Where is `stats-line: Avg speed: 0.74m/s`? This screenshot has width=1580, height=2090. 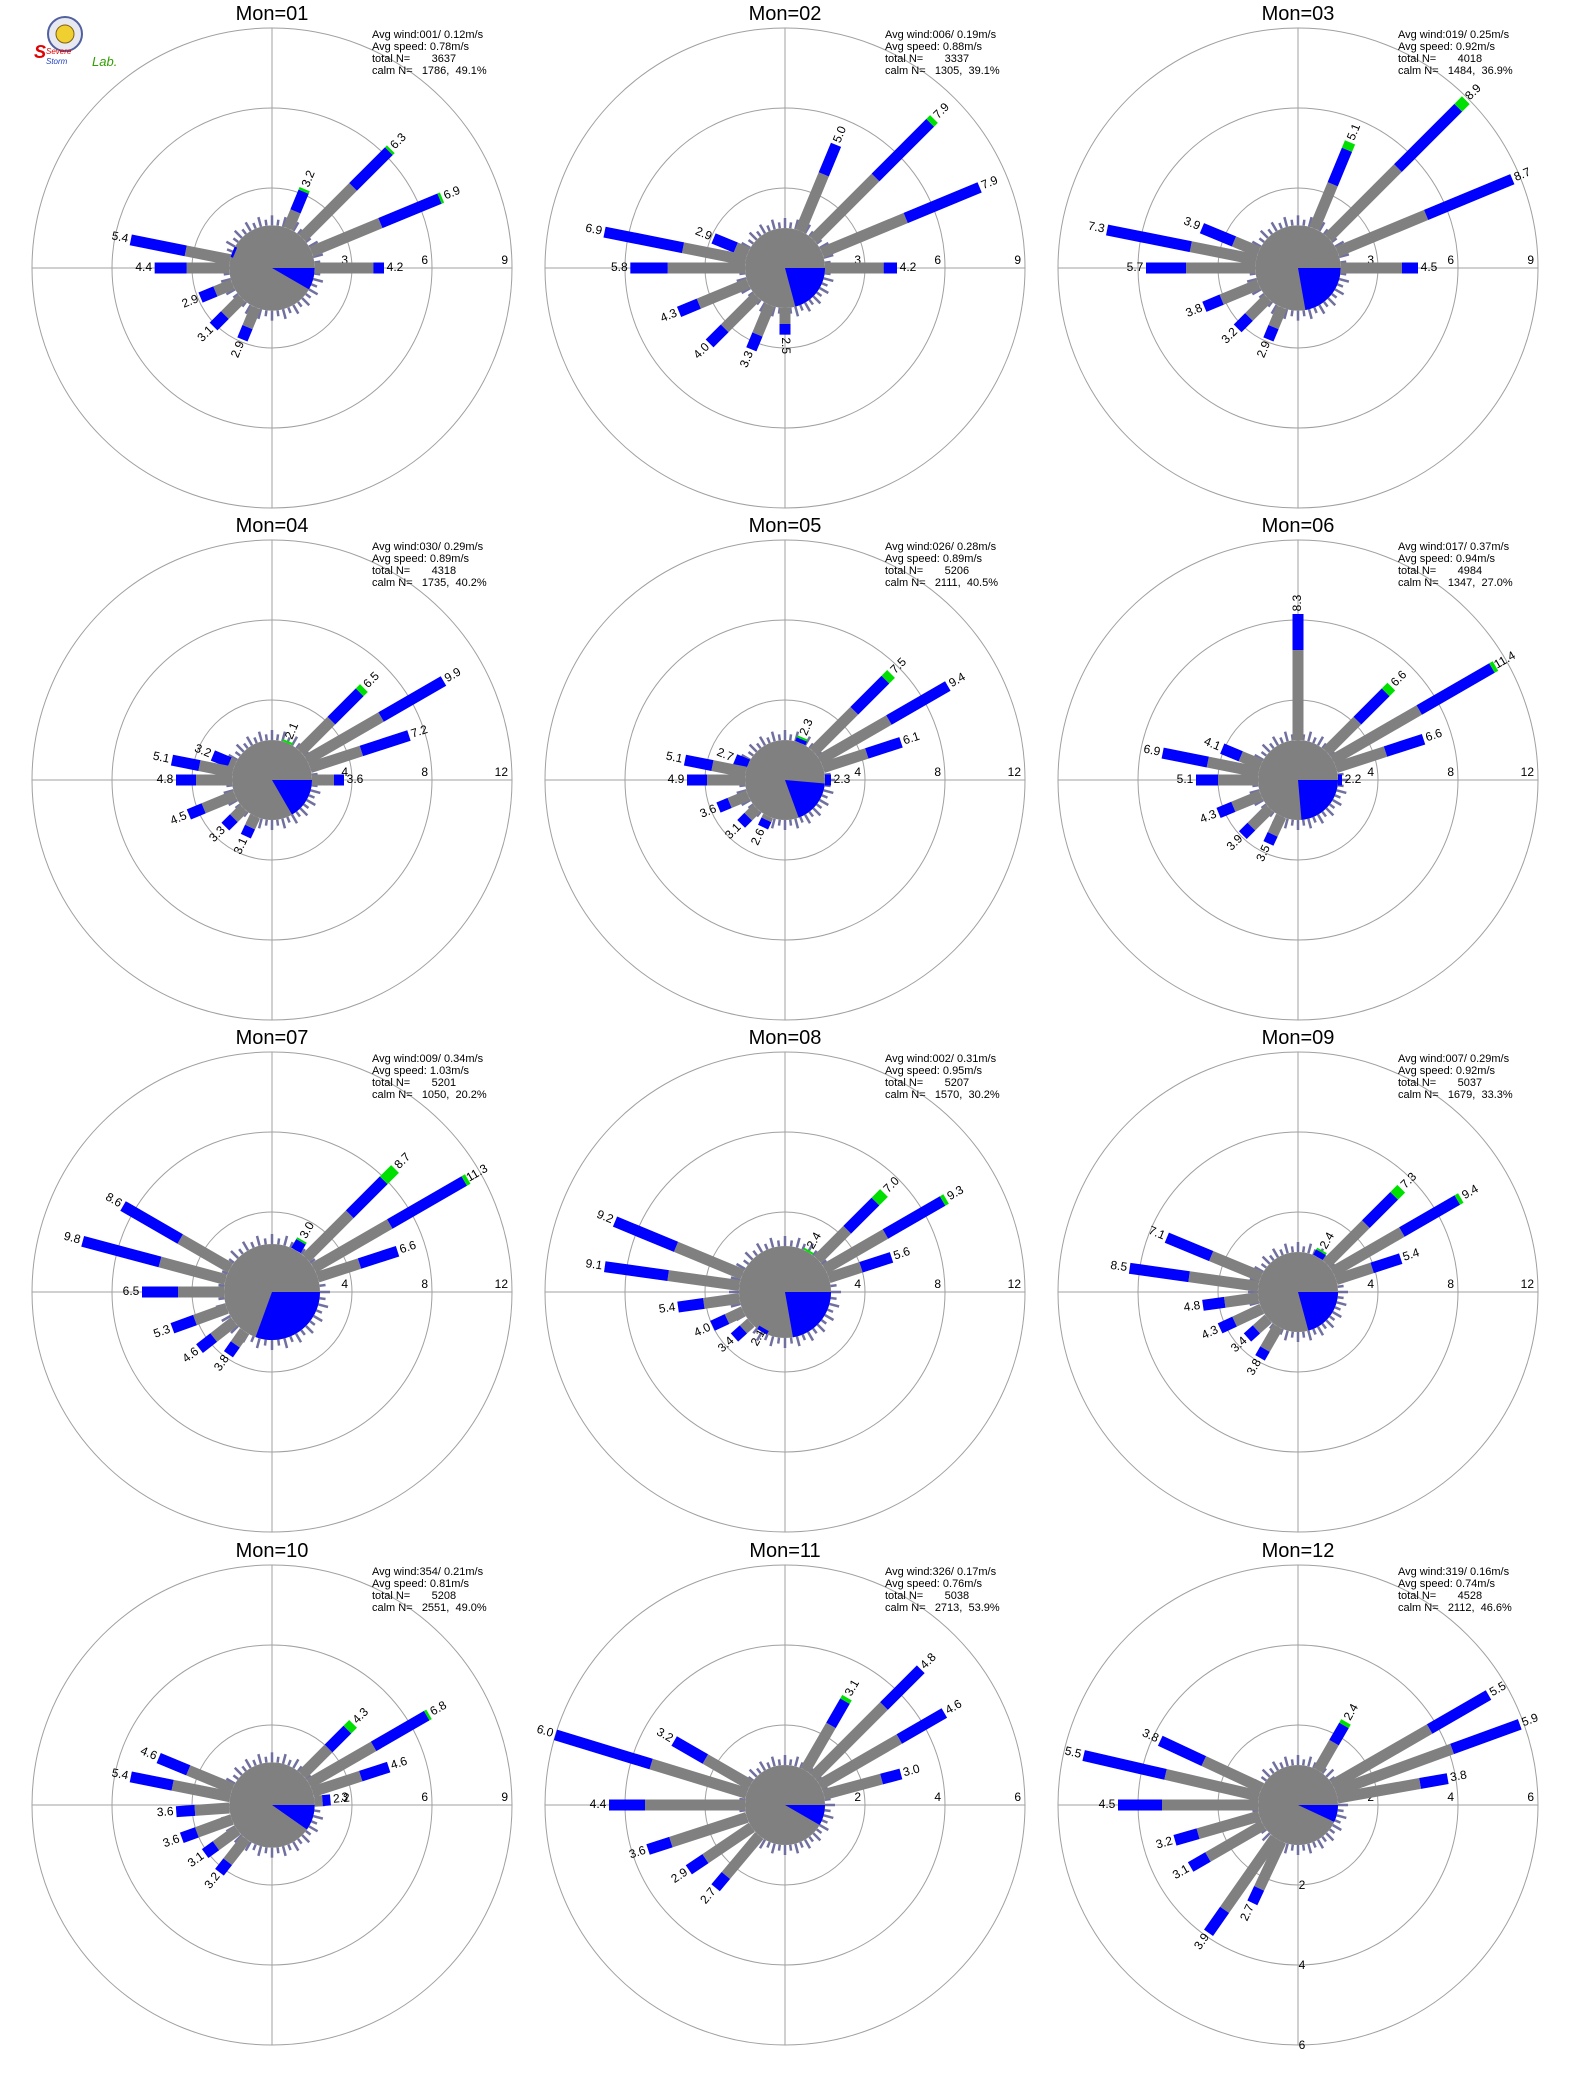
stats-line: Avg speed: 0.74m/s is located at coordinates (1447, 1584).